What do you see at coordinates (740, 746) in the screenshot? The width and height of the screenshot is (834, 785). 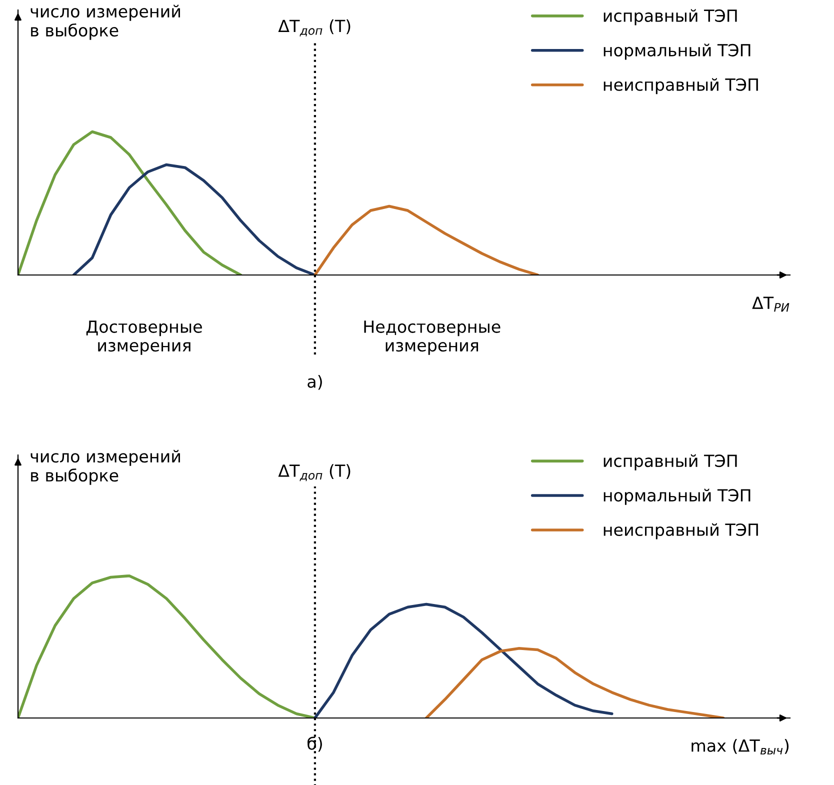 I see `x-axis-title: max (ΔT$_{выч}$)` at bounding box center [740, 746].